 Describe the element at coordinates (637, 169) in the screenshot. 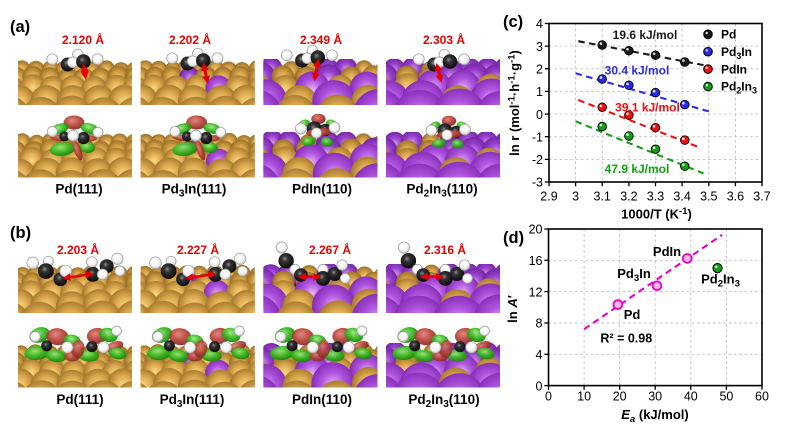

I see `svg-text: 47.9 kJ/mol` at that location.